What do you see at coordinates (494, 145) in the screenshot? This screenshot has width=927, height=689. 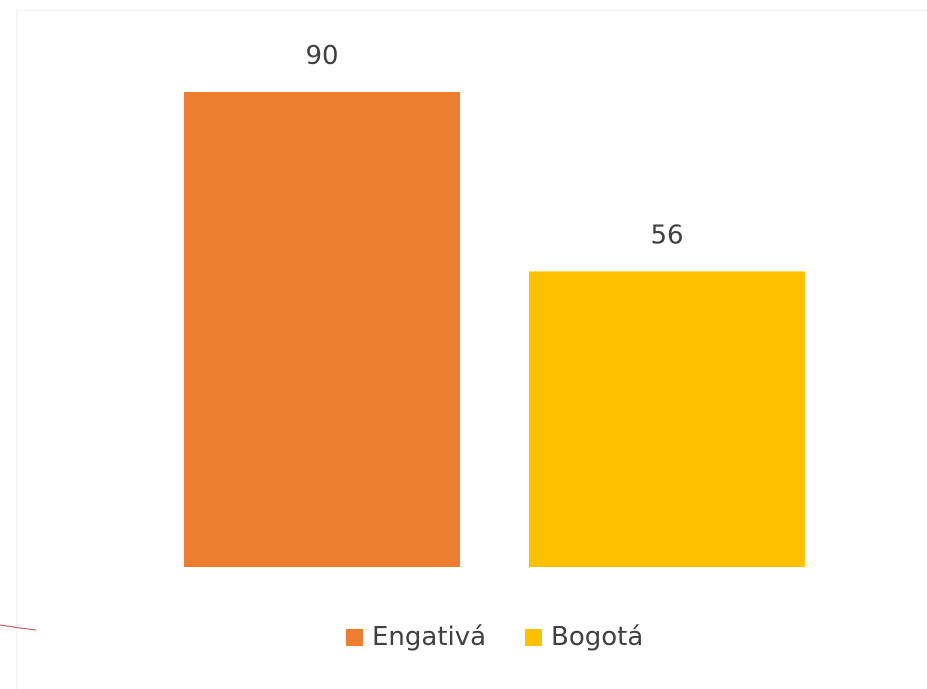 I see `data-labels-layer: 90 56` at bounding box center [494, 145].